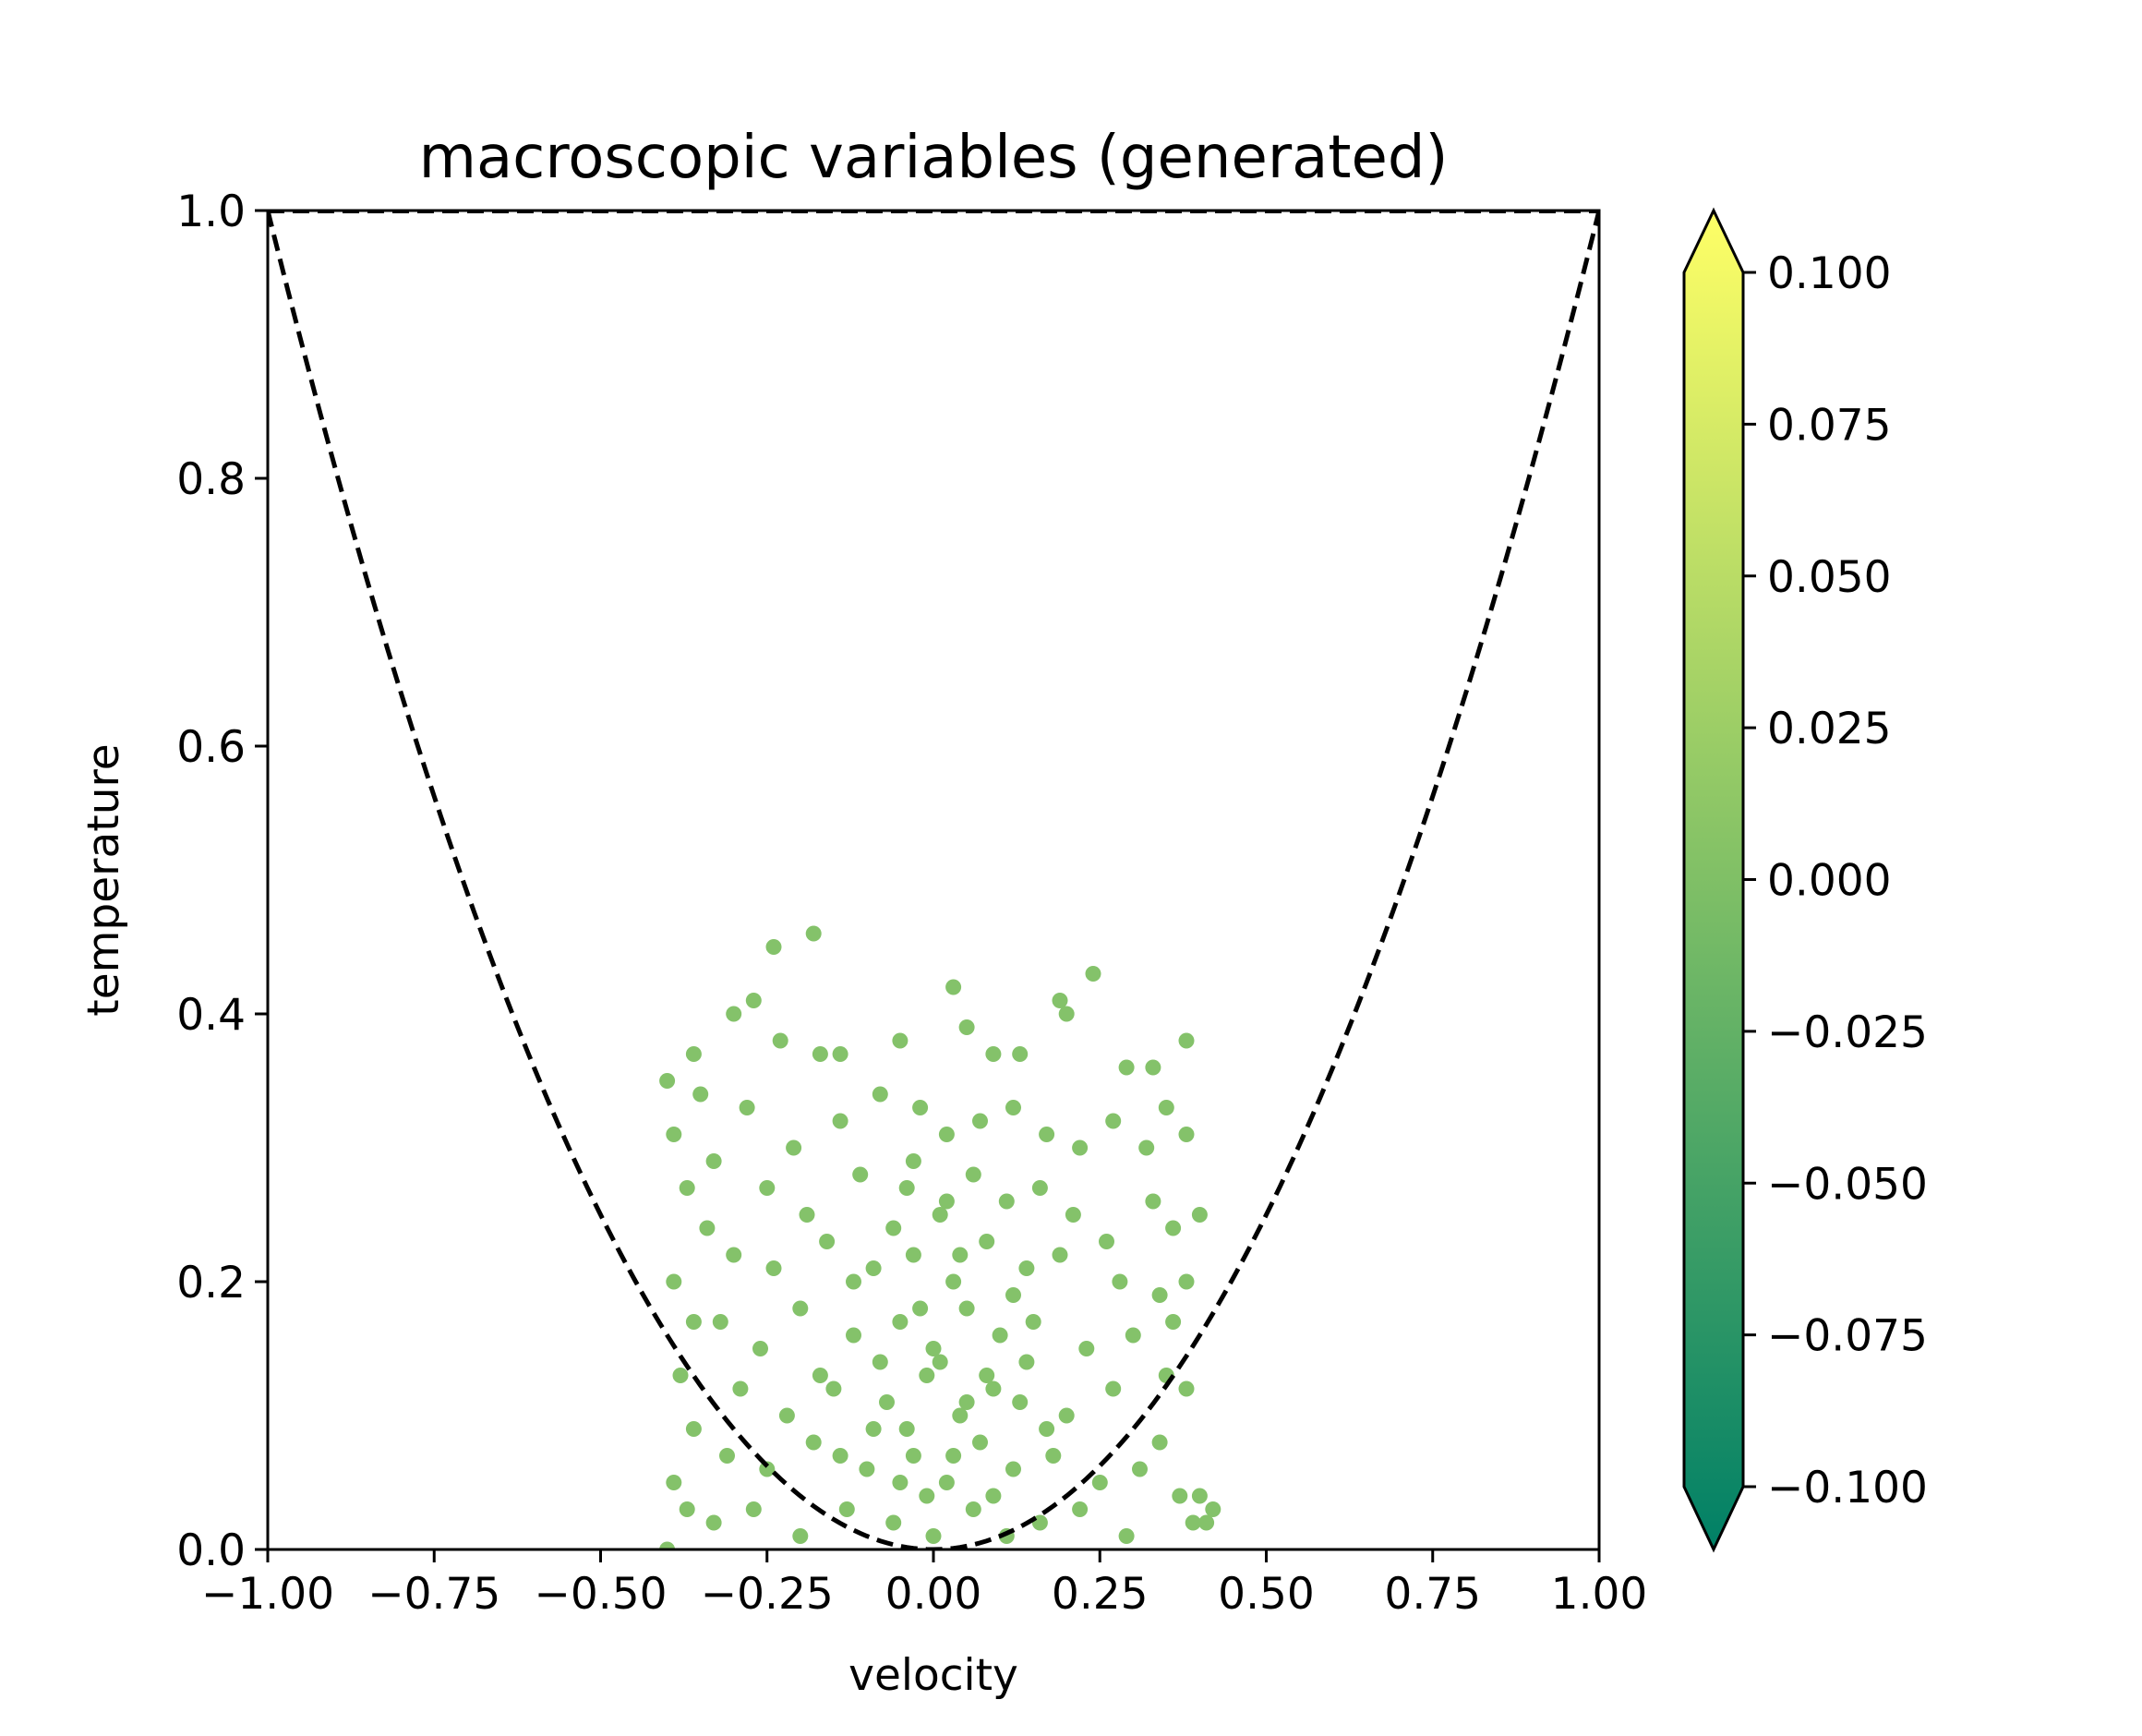 This screenshot has height=1736, width=2142. Describe the element at coordinates (1713, 880) in the screenshot. I see `colorbar-body` at that location.